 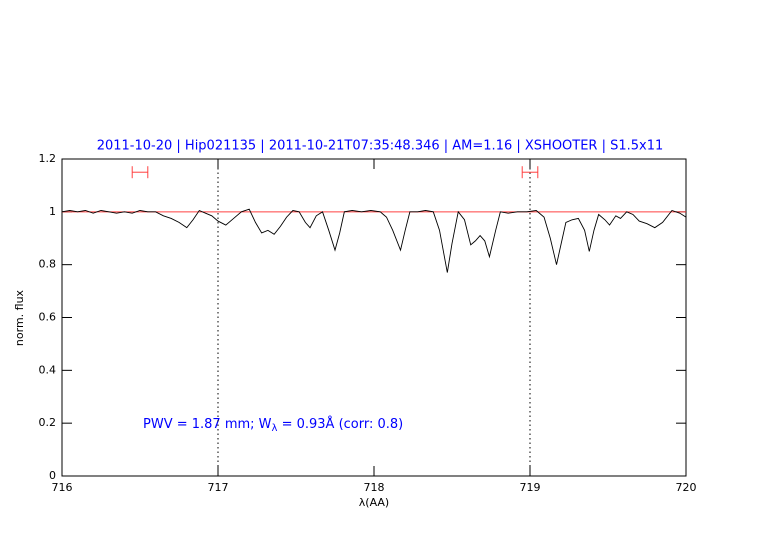 What do you see at coordinates (52, 475) in the screenshot?
I see `y-tick-label: 0` at bounding box center [52, 475].